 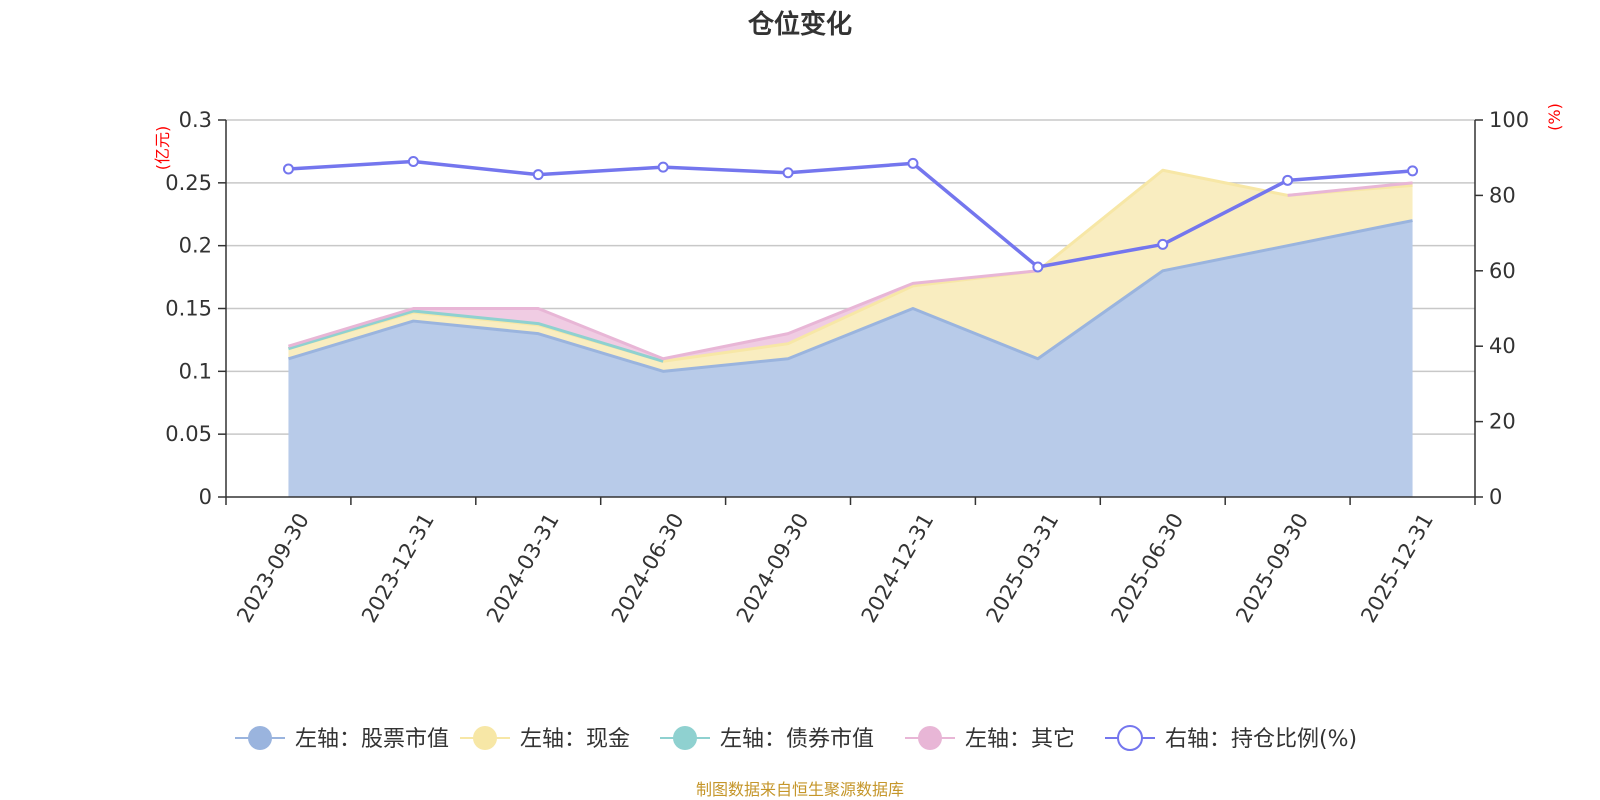 What do you see at coordinates (575, 739) in the screenshot?
I see `legend-label: 左轴：现金` at bounding box center [575, 739].